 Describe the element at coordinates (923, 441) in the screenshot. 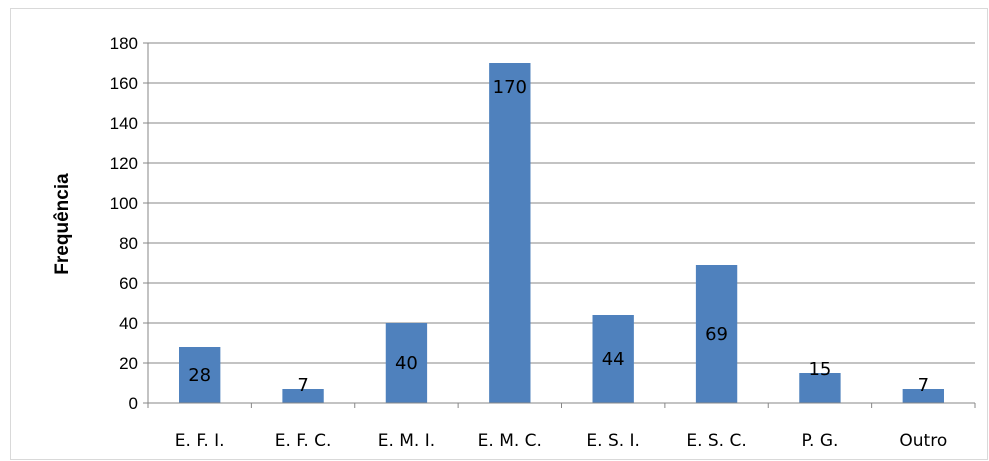

I see `x-tick-label: Outro` at that location.